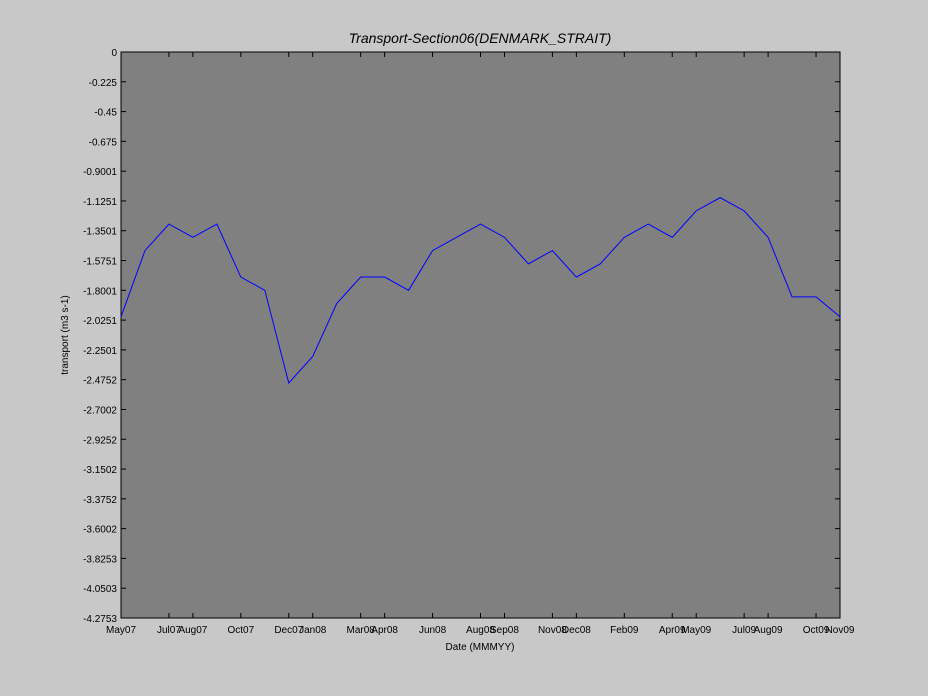  What do you see at coordinates (100, 321) in the screenshot?
I see `y-tick-label: -2.0251` at bounding box center [100, 321].